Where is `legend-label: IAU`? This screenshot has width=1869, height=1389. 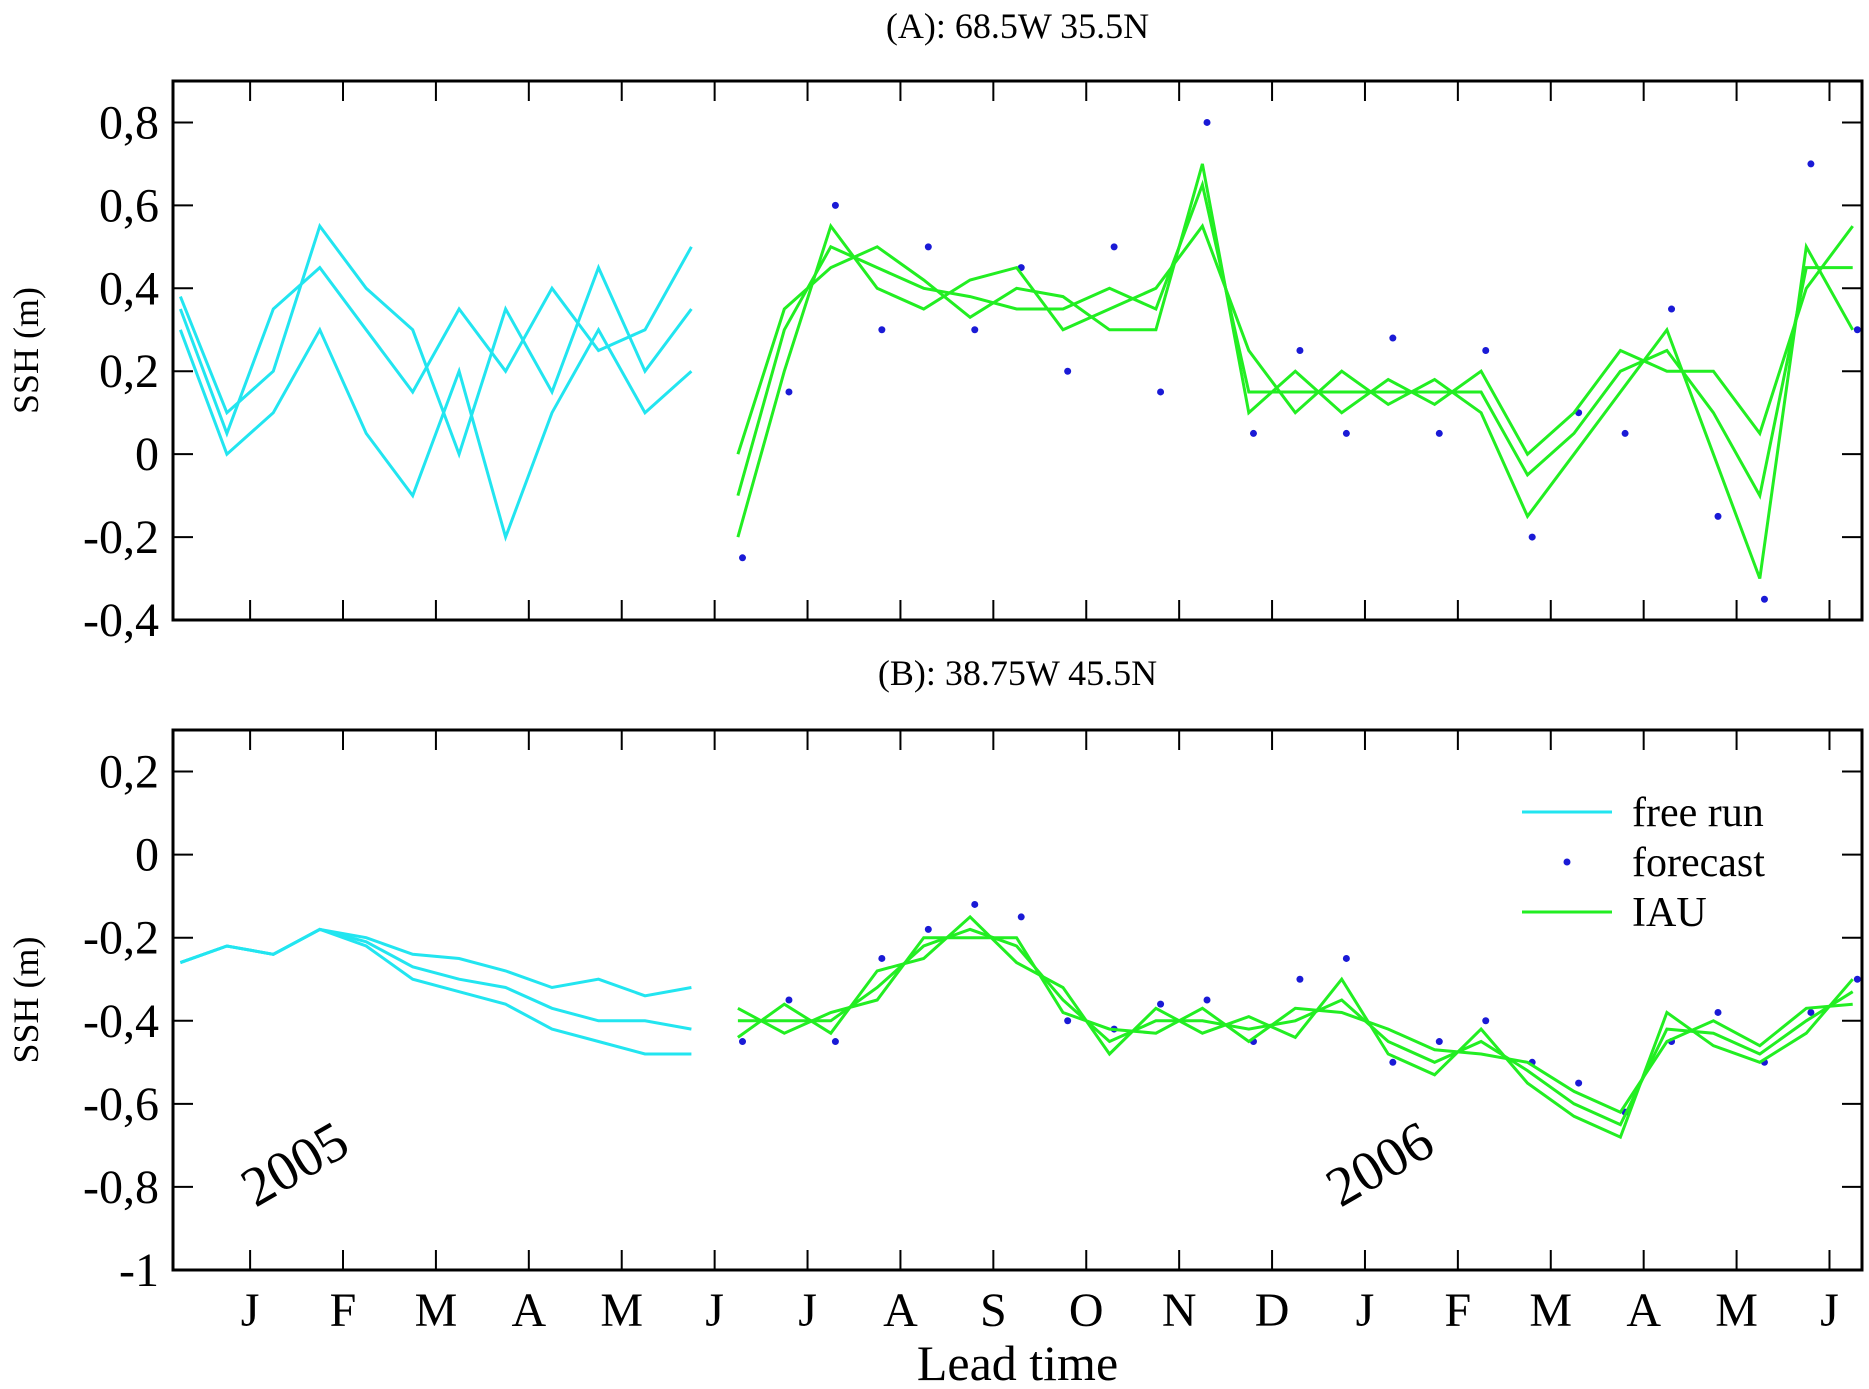 legend-label: IAU is located at coordinates (1669, 913).